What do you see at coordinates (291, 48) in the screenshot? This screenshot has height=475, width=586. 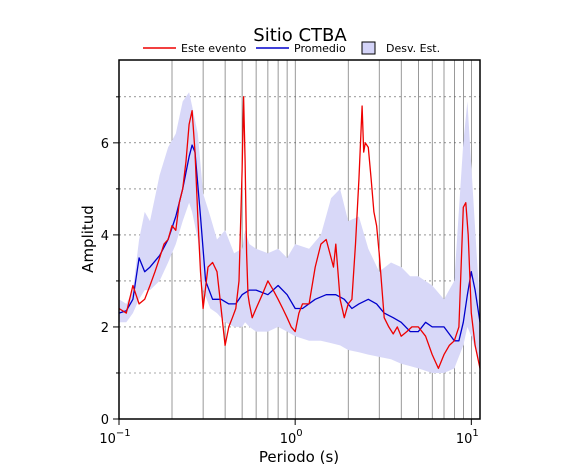 I see `legend: Este evento Promedio Desv. Est.` at bounding box center [291, 48].